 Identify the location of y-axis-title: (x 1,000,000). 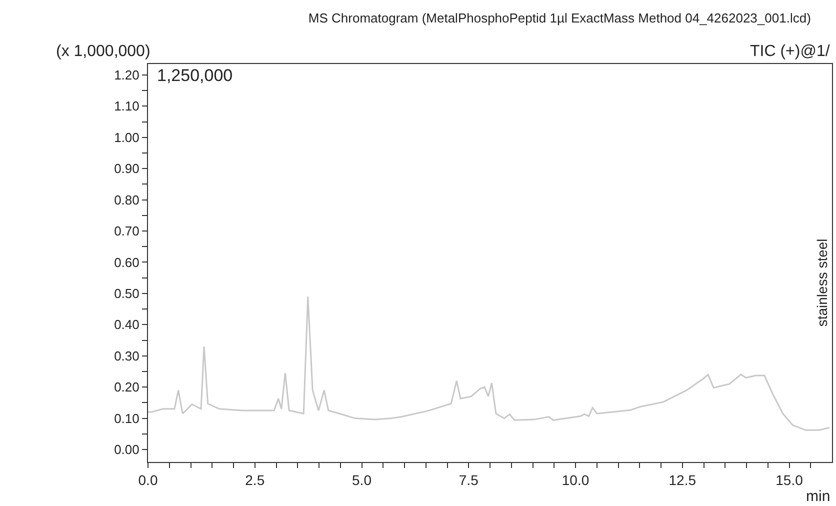
(103, 51).